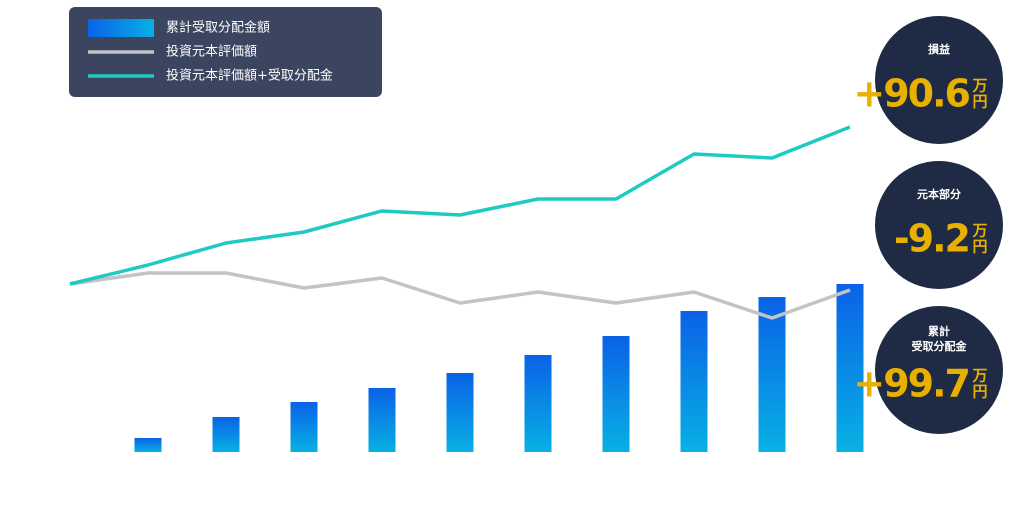  What do you see at coordinates (460, 295) in the screenshot?
I see `line` at bounding box center [460, 295].